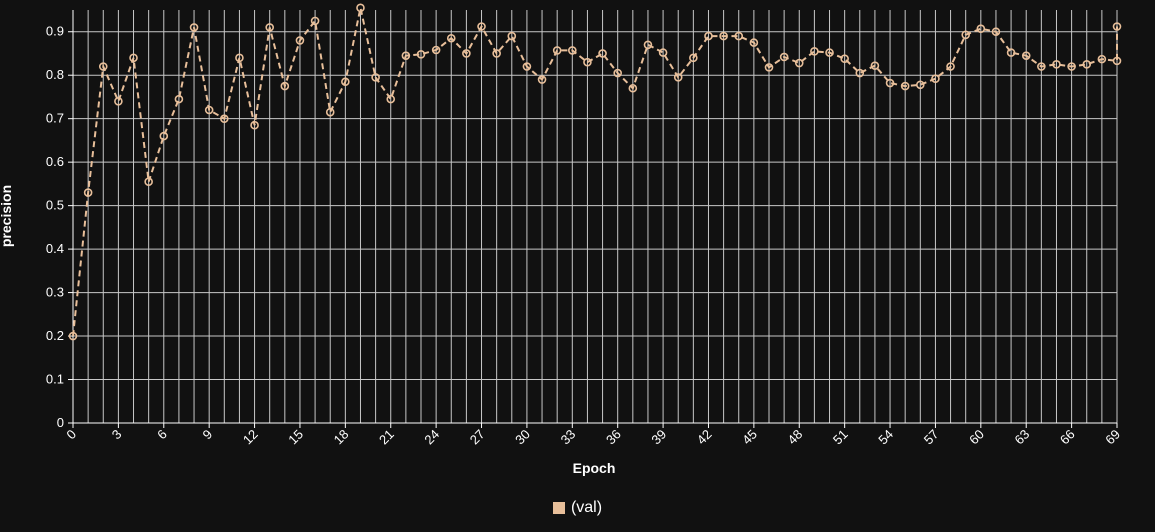 Image resolution: width=1155 pixels, height=532 pixels. I want to click on x-tick-label: 9, so click(208, 435).